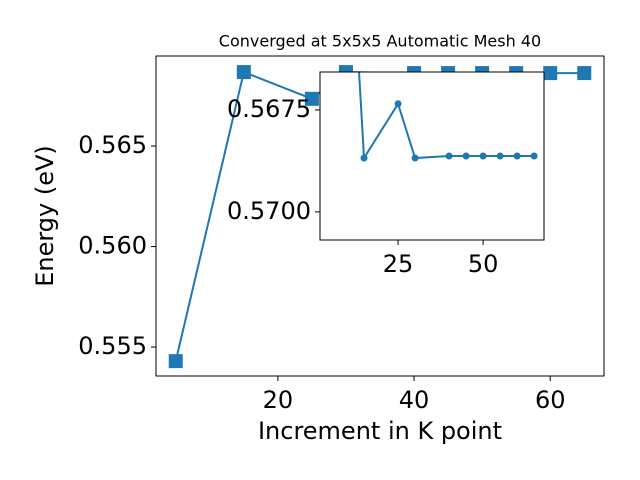 This screenshot has height=480, width=640. I want to click on series-line, so click(446, 117).